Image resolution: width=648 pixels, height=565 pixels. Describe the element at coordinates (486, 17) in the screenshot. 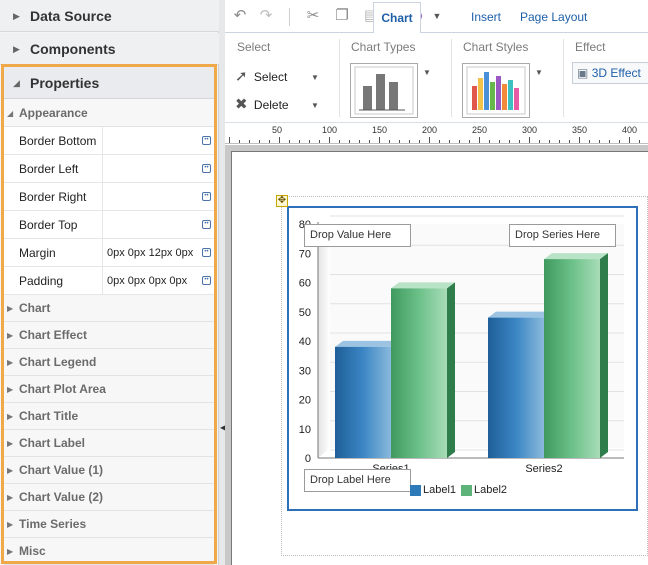

I see `tab-insert: Insert` at that location.